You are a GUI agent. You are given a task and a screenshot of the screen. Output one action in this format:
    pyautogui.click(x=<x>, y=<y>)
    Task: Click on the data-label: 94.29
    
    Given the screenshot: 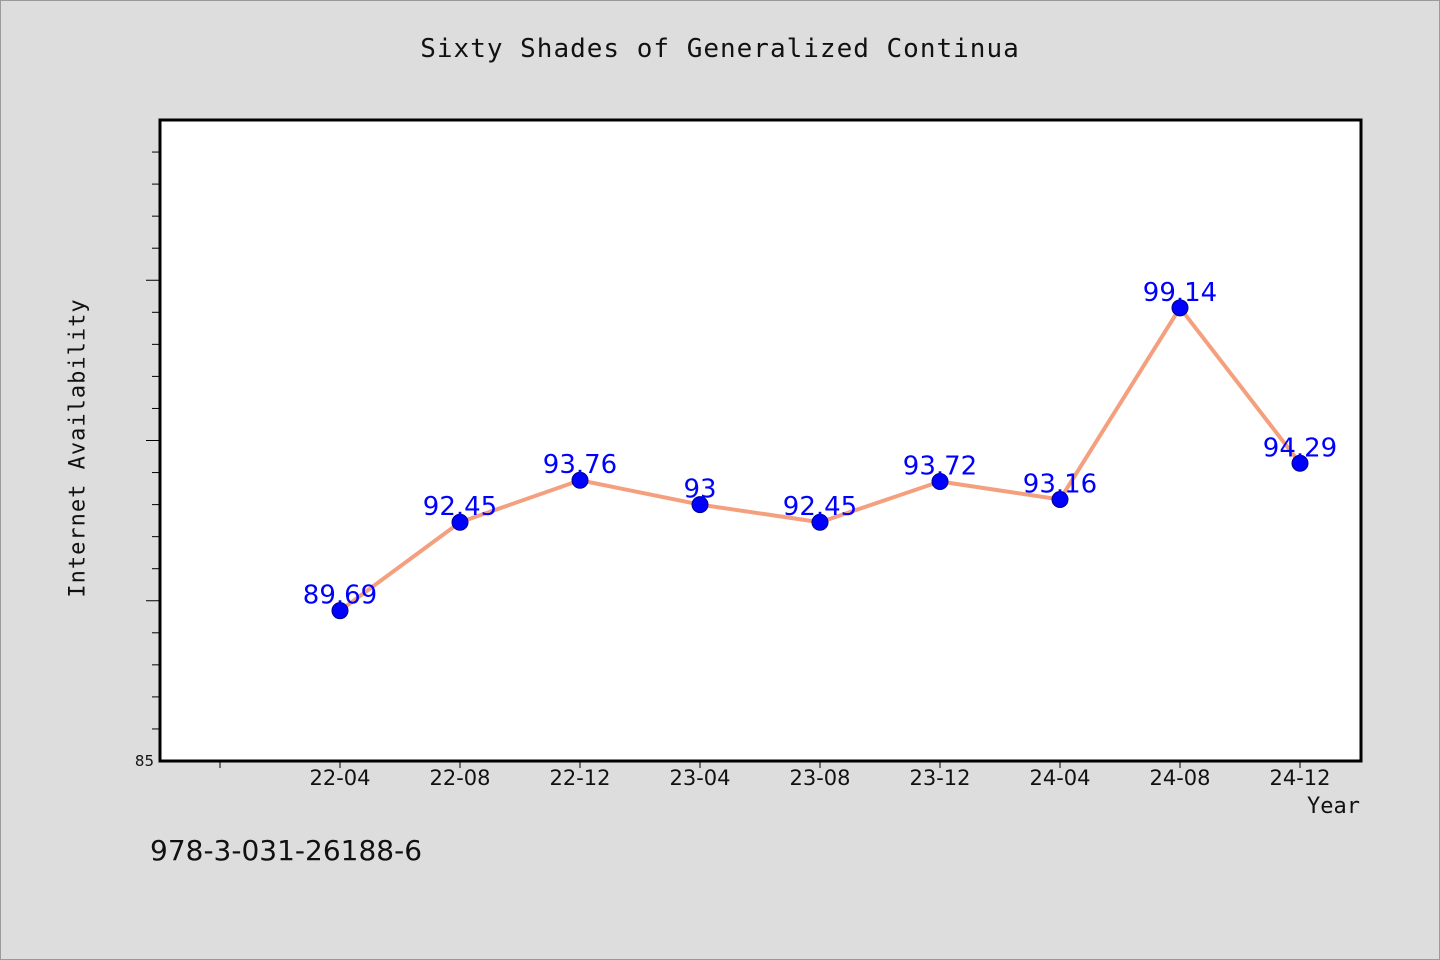 What is the action you would take?
    pyautogui.click(x=1300, y=448)
    